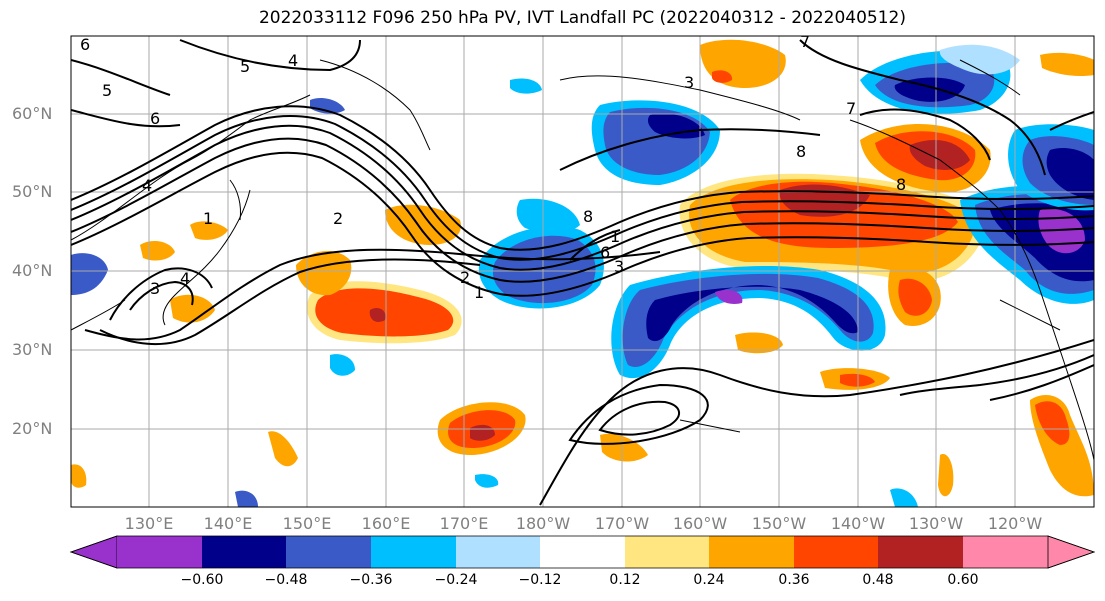 The width and height of the screenshot is (1105, 601). What do you see at coordinates (307, 523) in the screenshot?
I see `lon-label: 150°E` at bounding box center [307, 523].